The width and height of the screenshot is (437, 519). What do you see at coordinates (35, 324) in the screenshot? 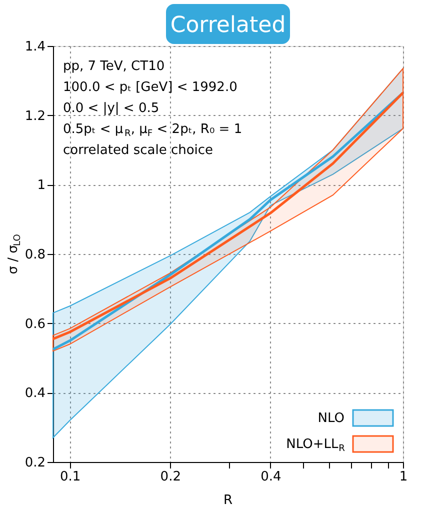
I see `y-tick-label: 0.6` at bounding box center [35, 324].